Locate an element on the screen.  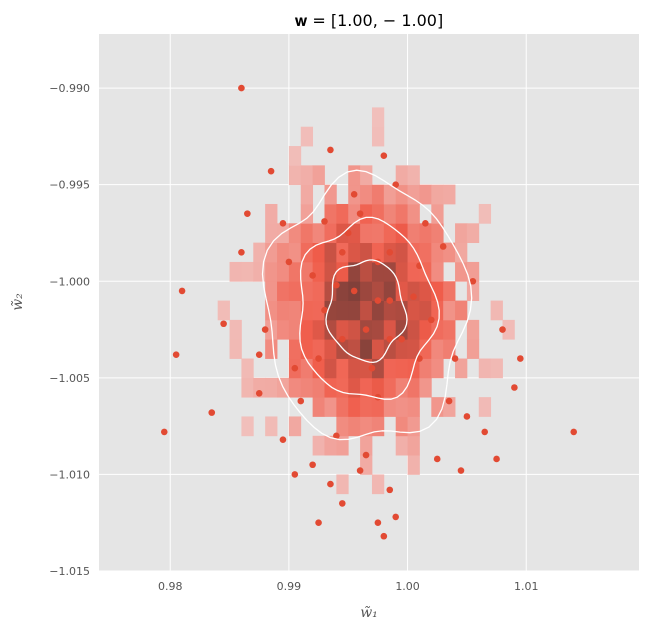
y-tick-label: −1.005 is located at coordinates (69, 378).